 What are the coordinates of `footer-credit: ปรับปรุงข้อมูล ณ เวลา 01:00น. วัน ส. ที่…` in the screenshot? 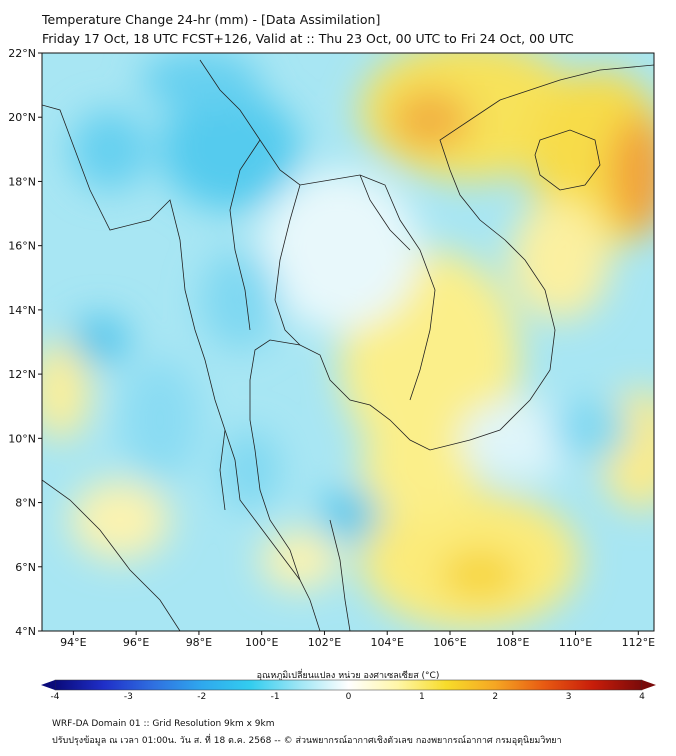 It's located at (307, 741).